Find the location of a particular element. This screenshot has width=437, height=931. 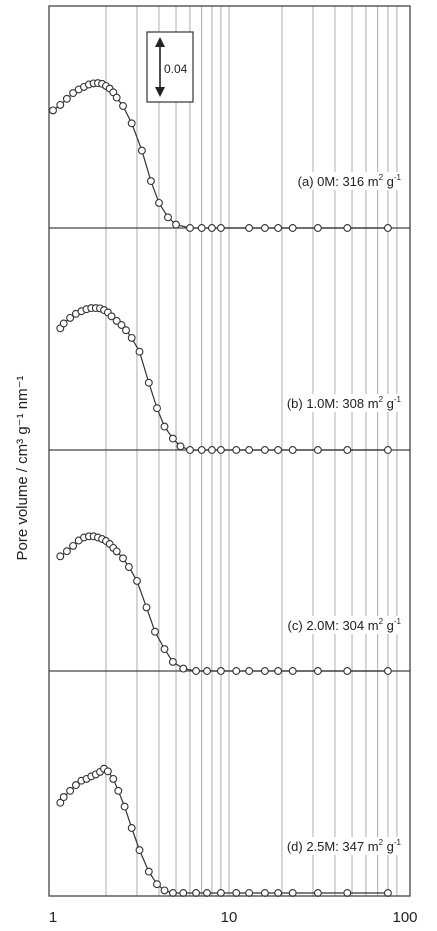

scale-bar-box is located at coordinates (170, 67).